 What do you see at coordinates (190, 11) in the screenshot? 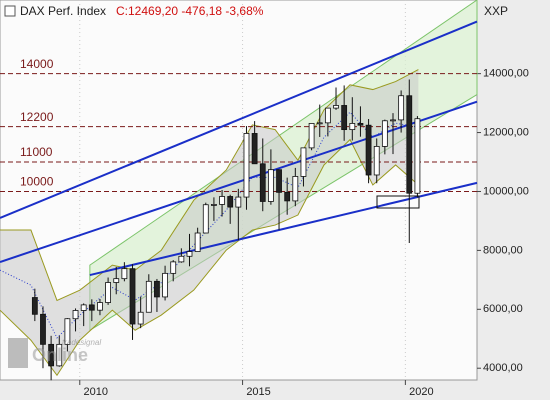
I see `quote: C:12469,20 -476,18 -3,68%` at bounding box center [190, 11].